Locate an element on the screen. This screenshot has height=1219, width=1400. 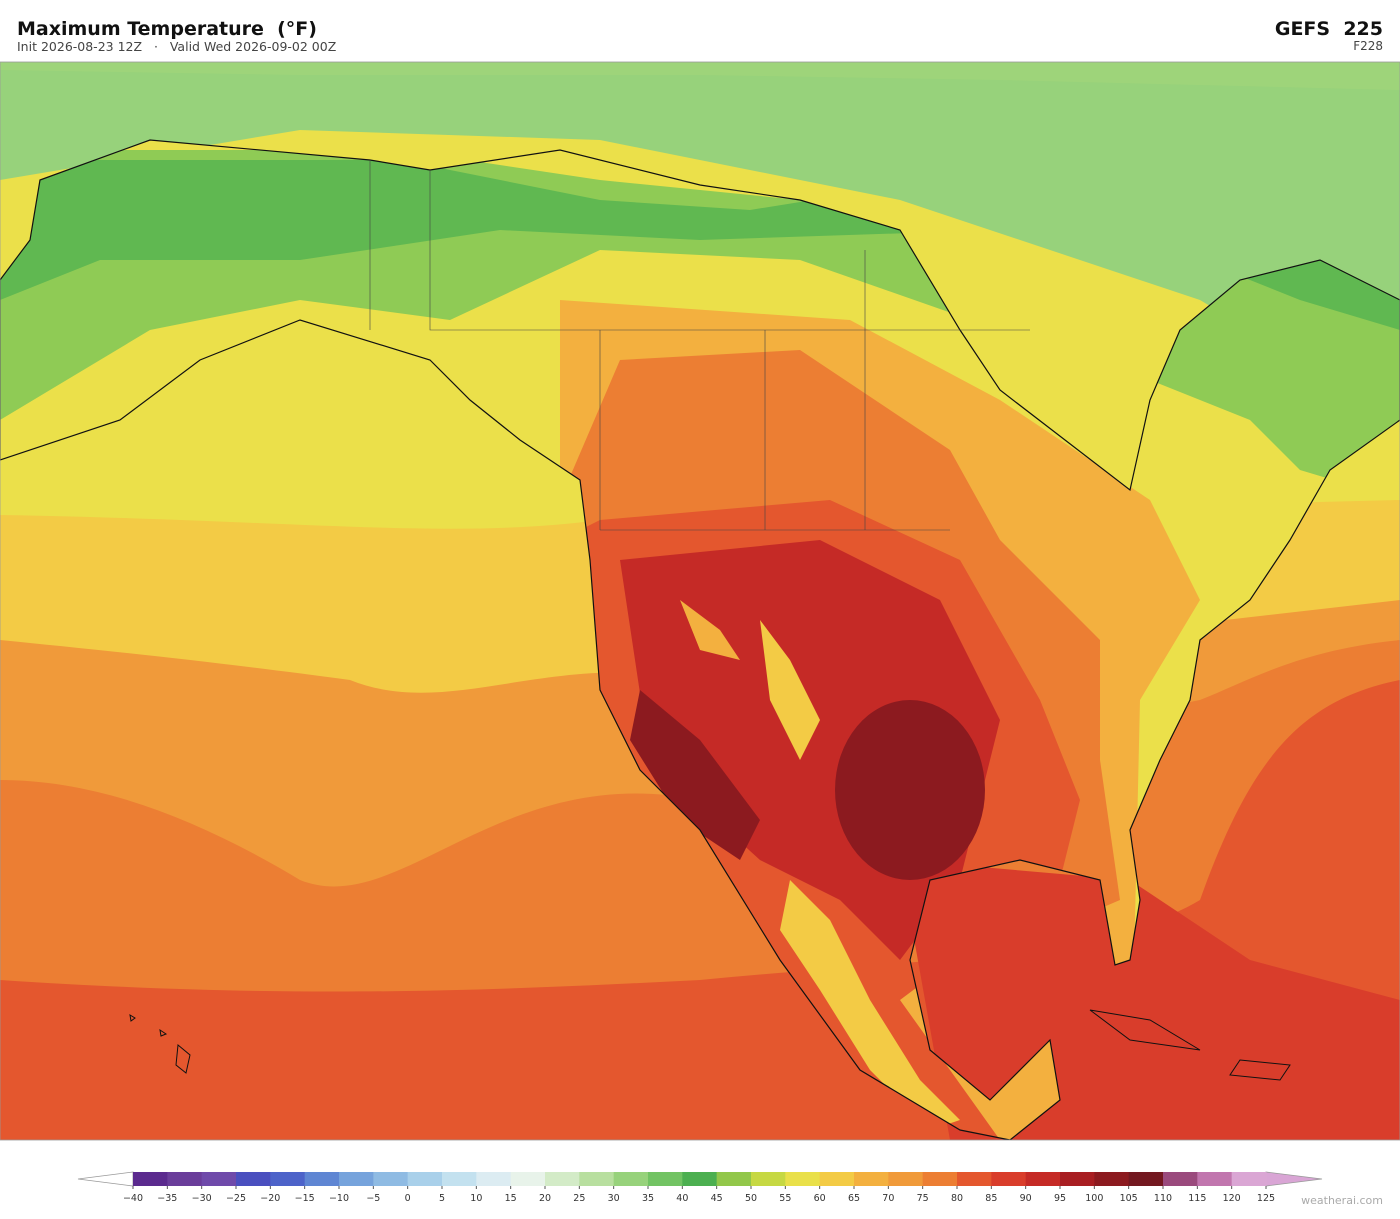
colorbar-tick-label: 30 is located at coordinates (614, 1198).